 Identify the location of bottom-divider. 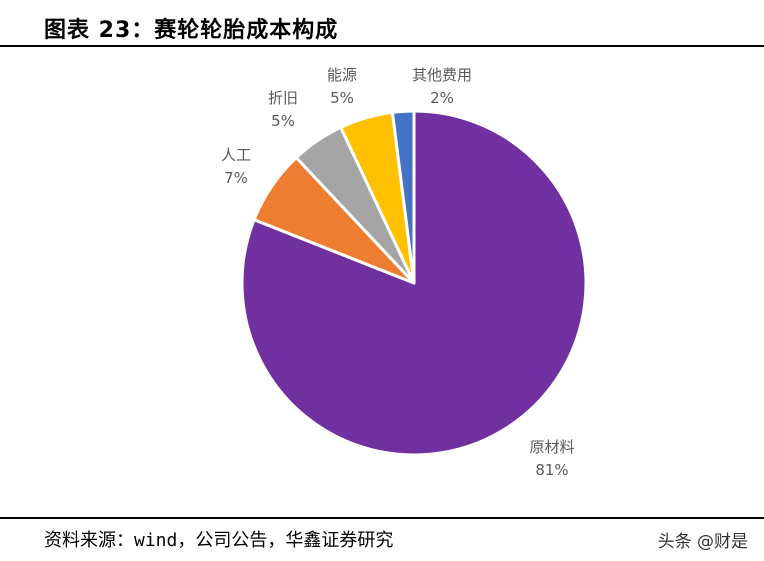
(382, 518).